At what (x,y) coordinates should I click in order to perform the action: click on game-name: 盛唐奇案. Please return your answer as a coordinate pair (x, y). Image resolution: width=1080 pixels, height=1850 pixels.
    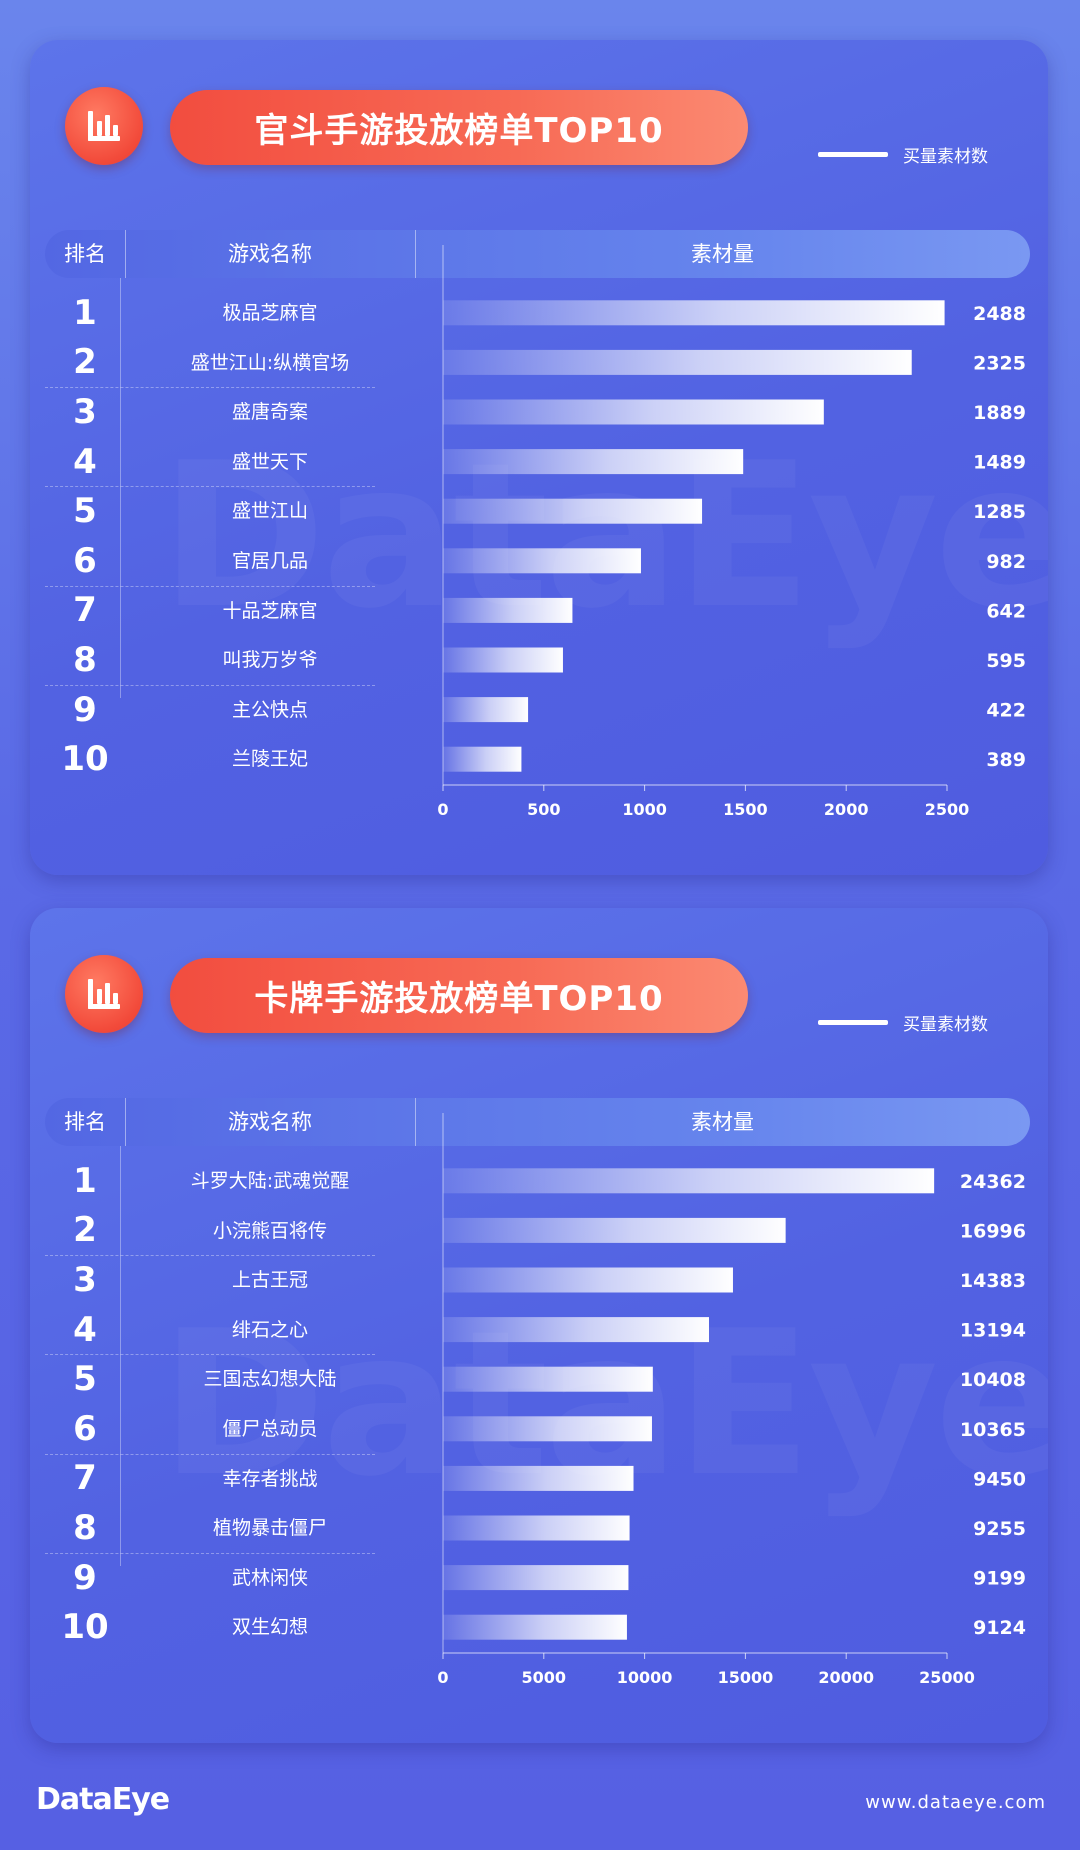
    Looking at the image, I should click on (269, 412).